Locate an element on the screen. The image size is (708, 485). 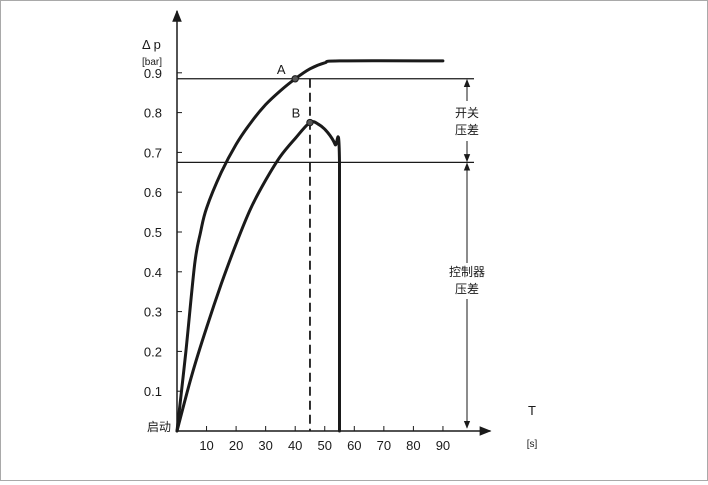
point-b-marker is located at coordinates (310, 122).